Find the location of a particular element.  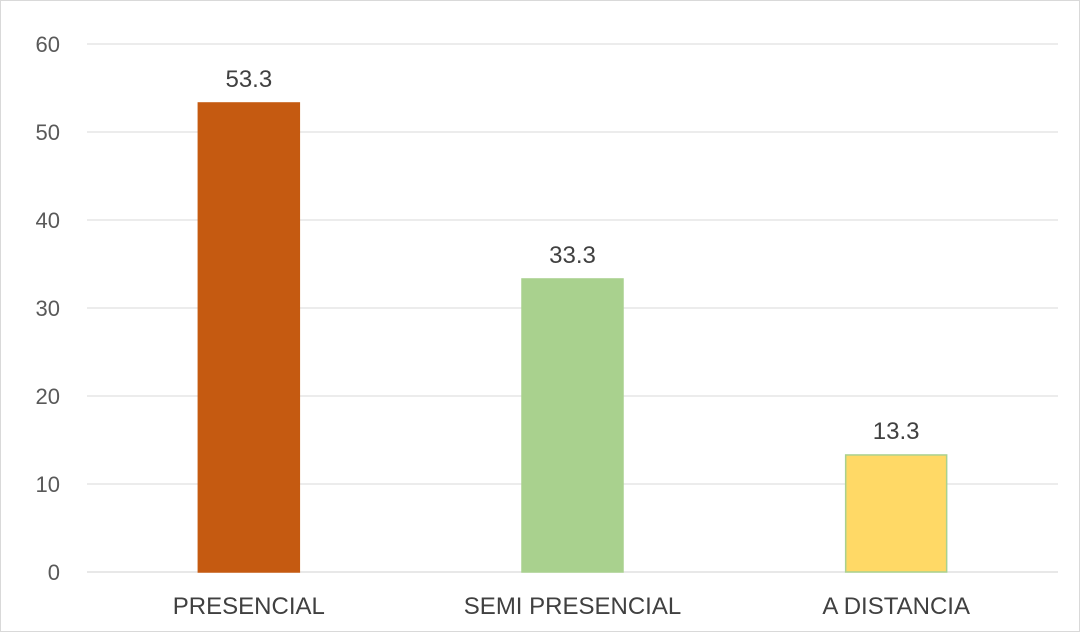

y-axis-tick-labels: 0 10 20 30 40 50 60 is located at coordinates (48, 308).